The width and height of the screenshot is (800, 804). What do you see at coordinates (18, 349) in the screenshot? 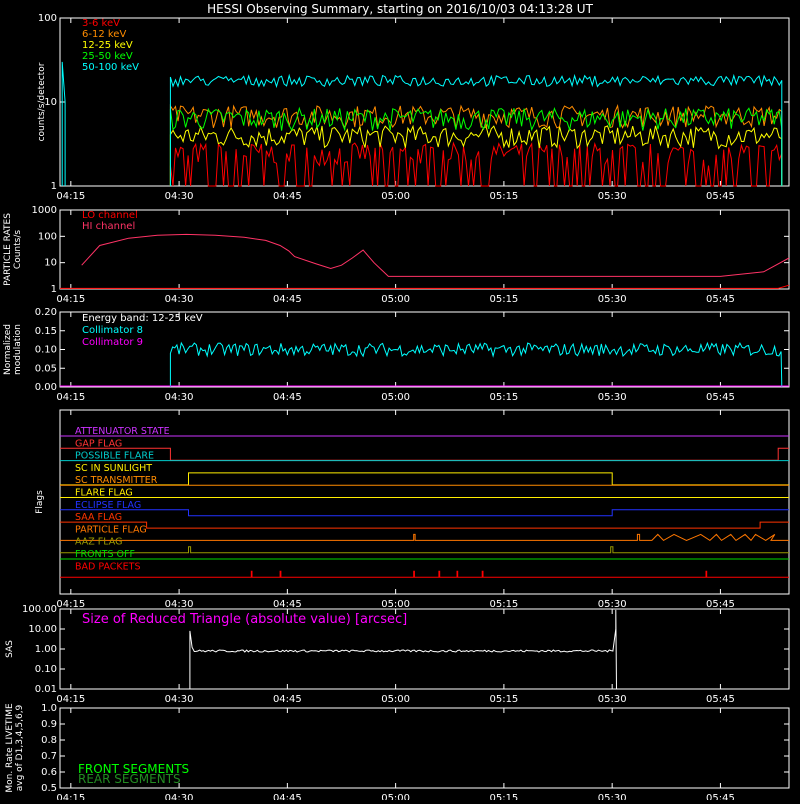
I see `y-axis-label: modulation` at bounding box center [18, 349].